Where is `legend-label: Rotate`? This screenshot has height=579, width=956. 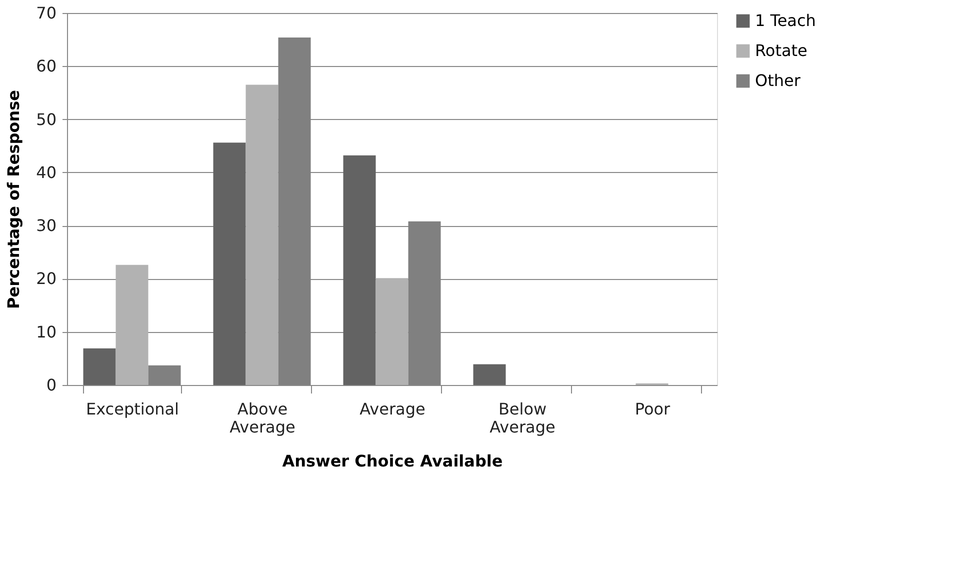 legend-label: Rotate is located at coordinates (781, 50).